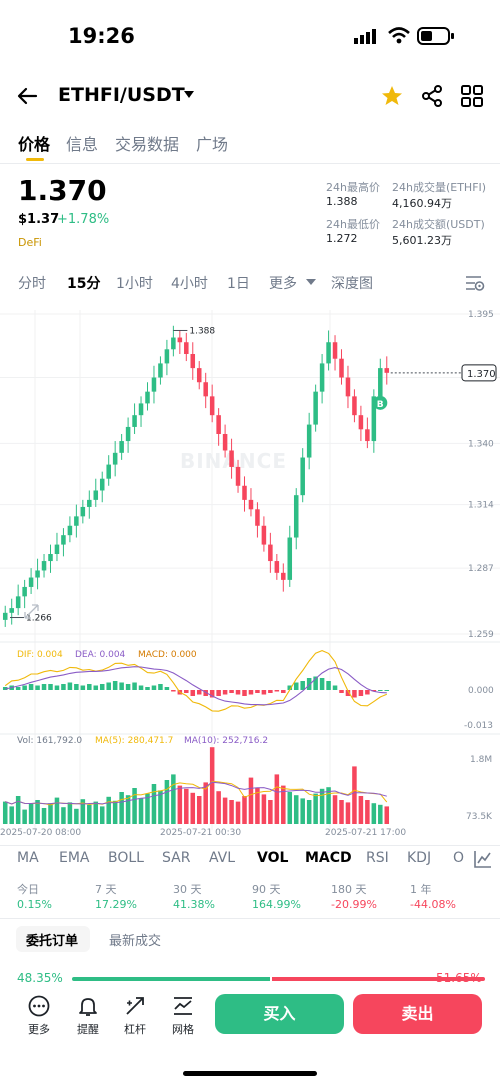 This screenshot has height=1085, width=500. What do you see at coordinates (238, 284) in the screenshot?
I see `tf-1d: 1日` at bounding box center [238, 284].